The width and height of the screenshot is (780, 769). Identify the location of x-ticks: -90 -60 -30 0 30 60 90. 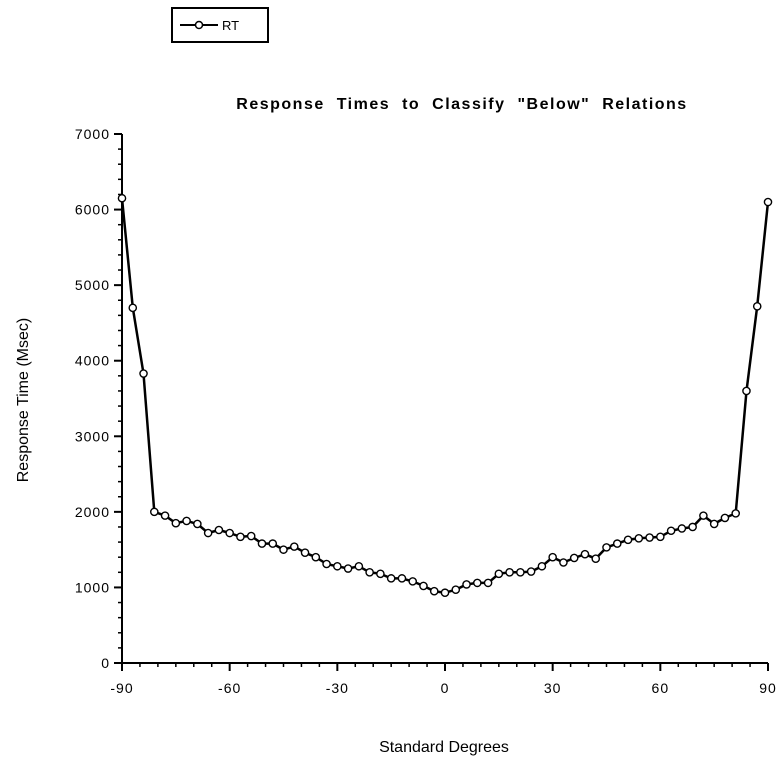
(443, 679).